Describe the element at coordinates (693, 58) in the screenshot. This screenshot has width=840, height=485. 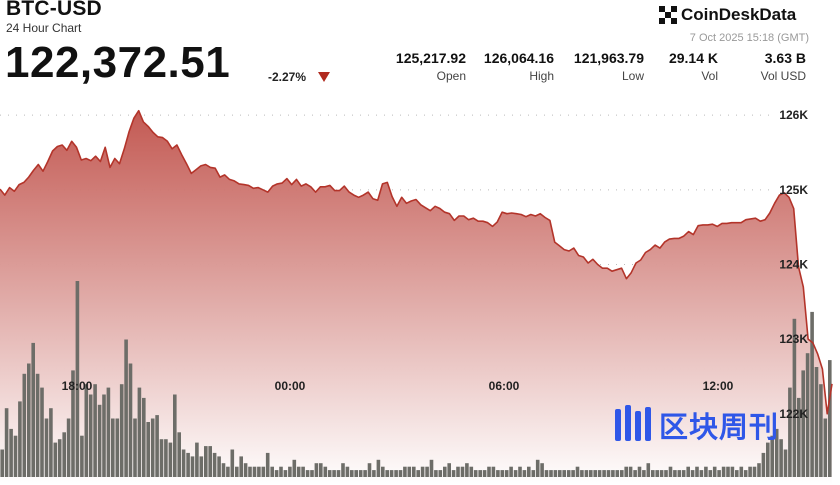
I see `stat-value: 29.14 K` at that location.